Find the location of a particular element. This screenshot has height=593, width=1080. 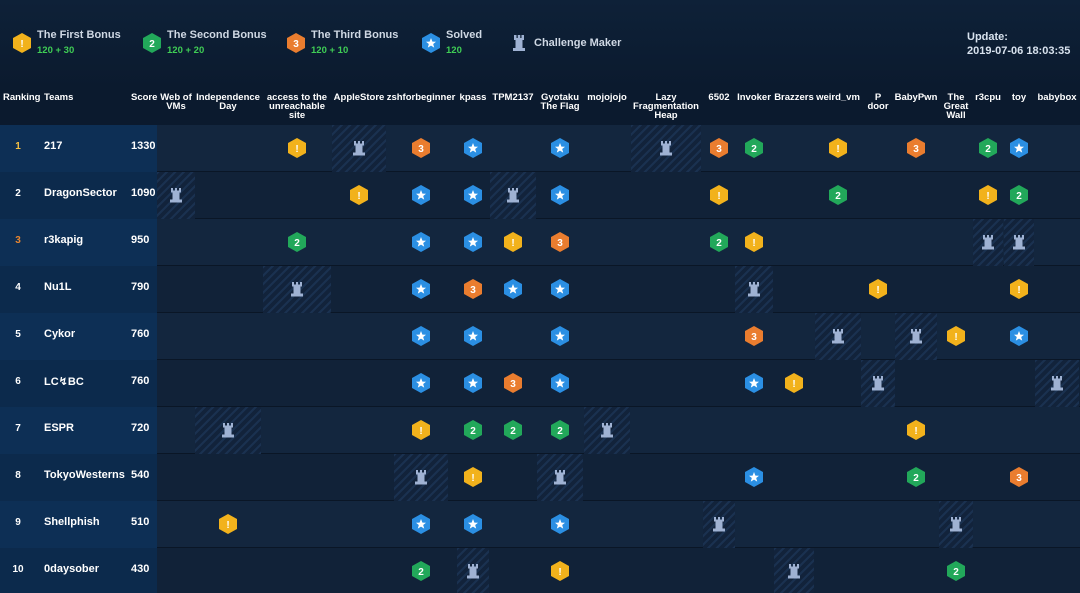

table-row: 3 r3kapig 950 2! 3 2! is located at coordinates (540, 242).